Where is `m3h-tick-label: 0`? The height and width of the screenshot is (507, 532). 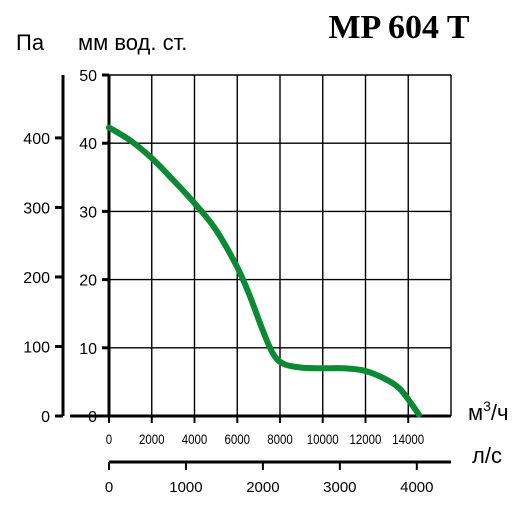 m3h-tick-label: 0 is located at coordinates (109, 439).